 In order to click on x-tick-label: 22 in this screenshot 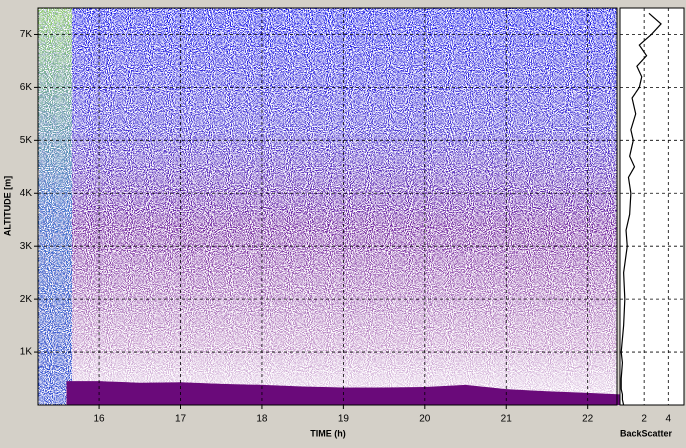, I will do `click(588, 419)`.